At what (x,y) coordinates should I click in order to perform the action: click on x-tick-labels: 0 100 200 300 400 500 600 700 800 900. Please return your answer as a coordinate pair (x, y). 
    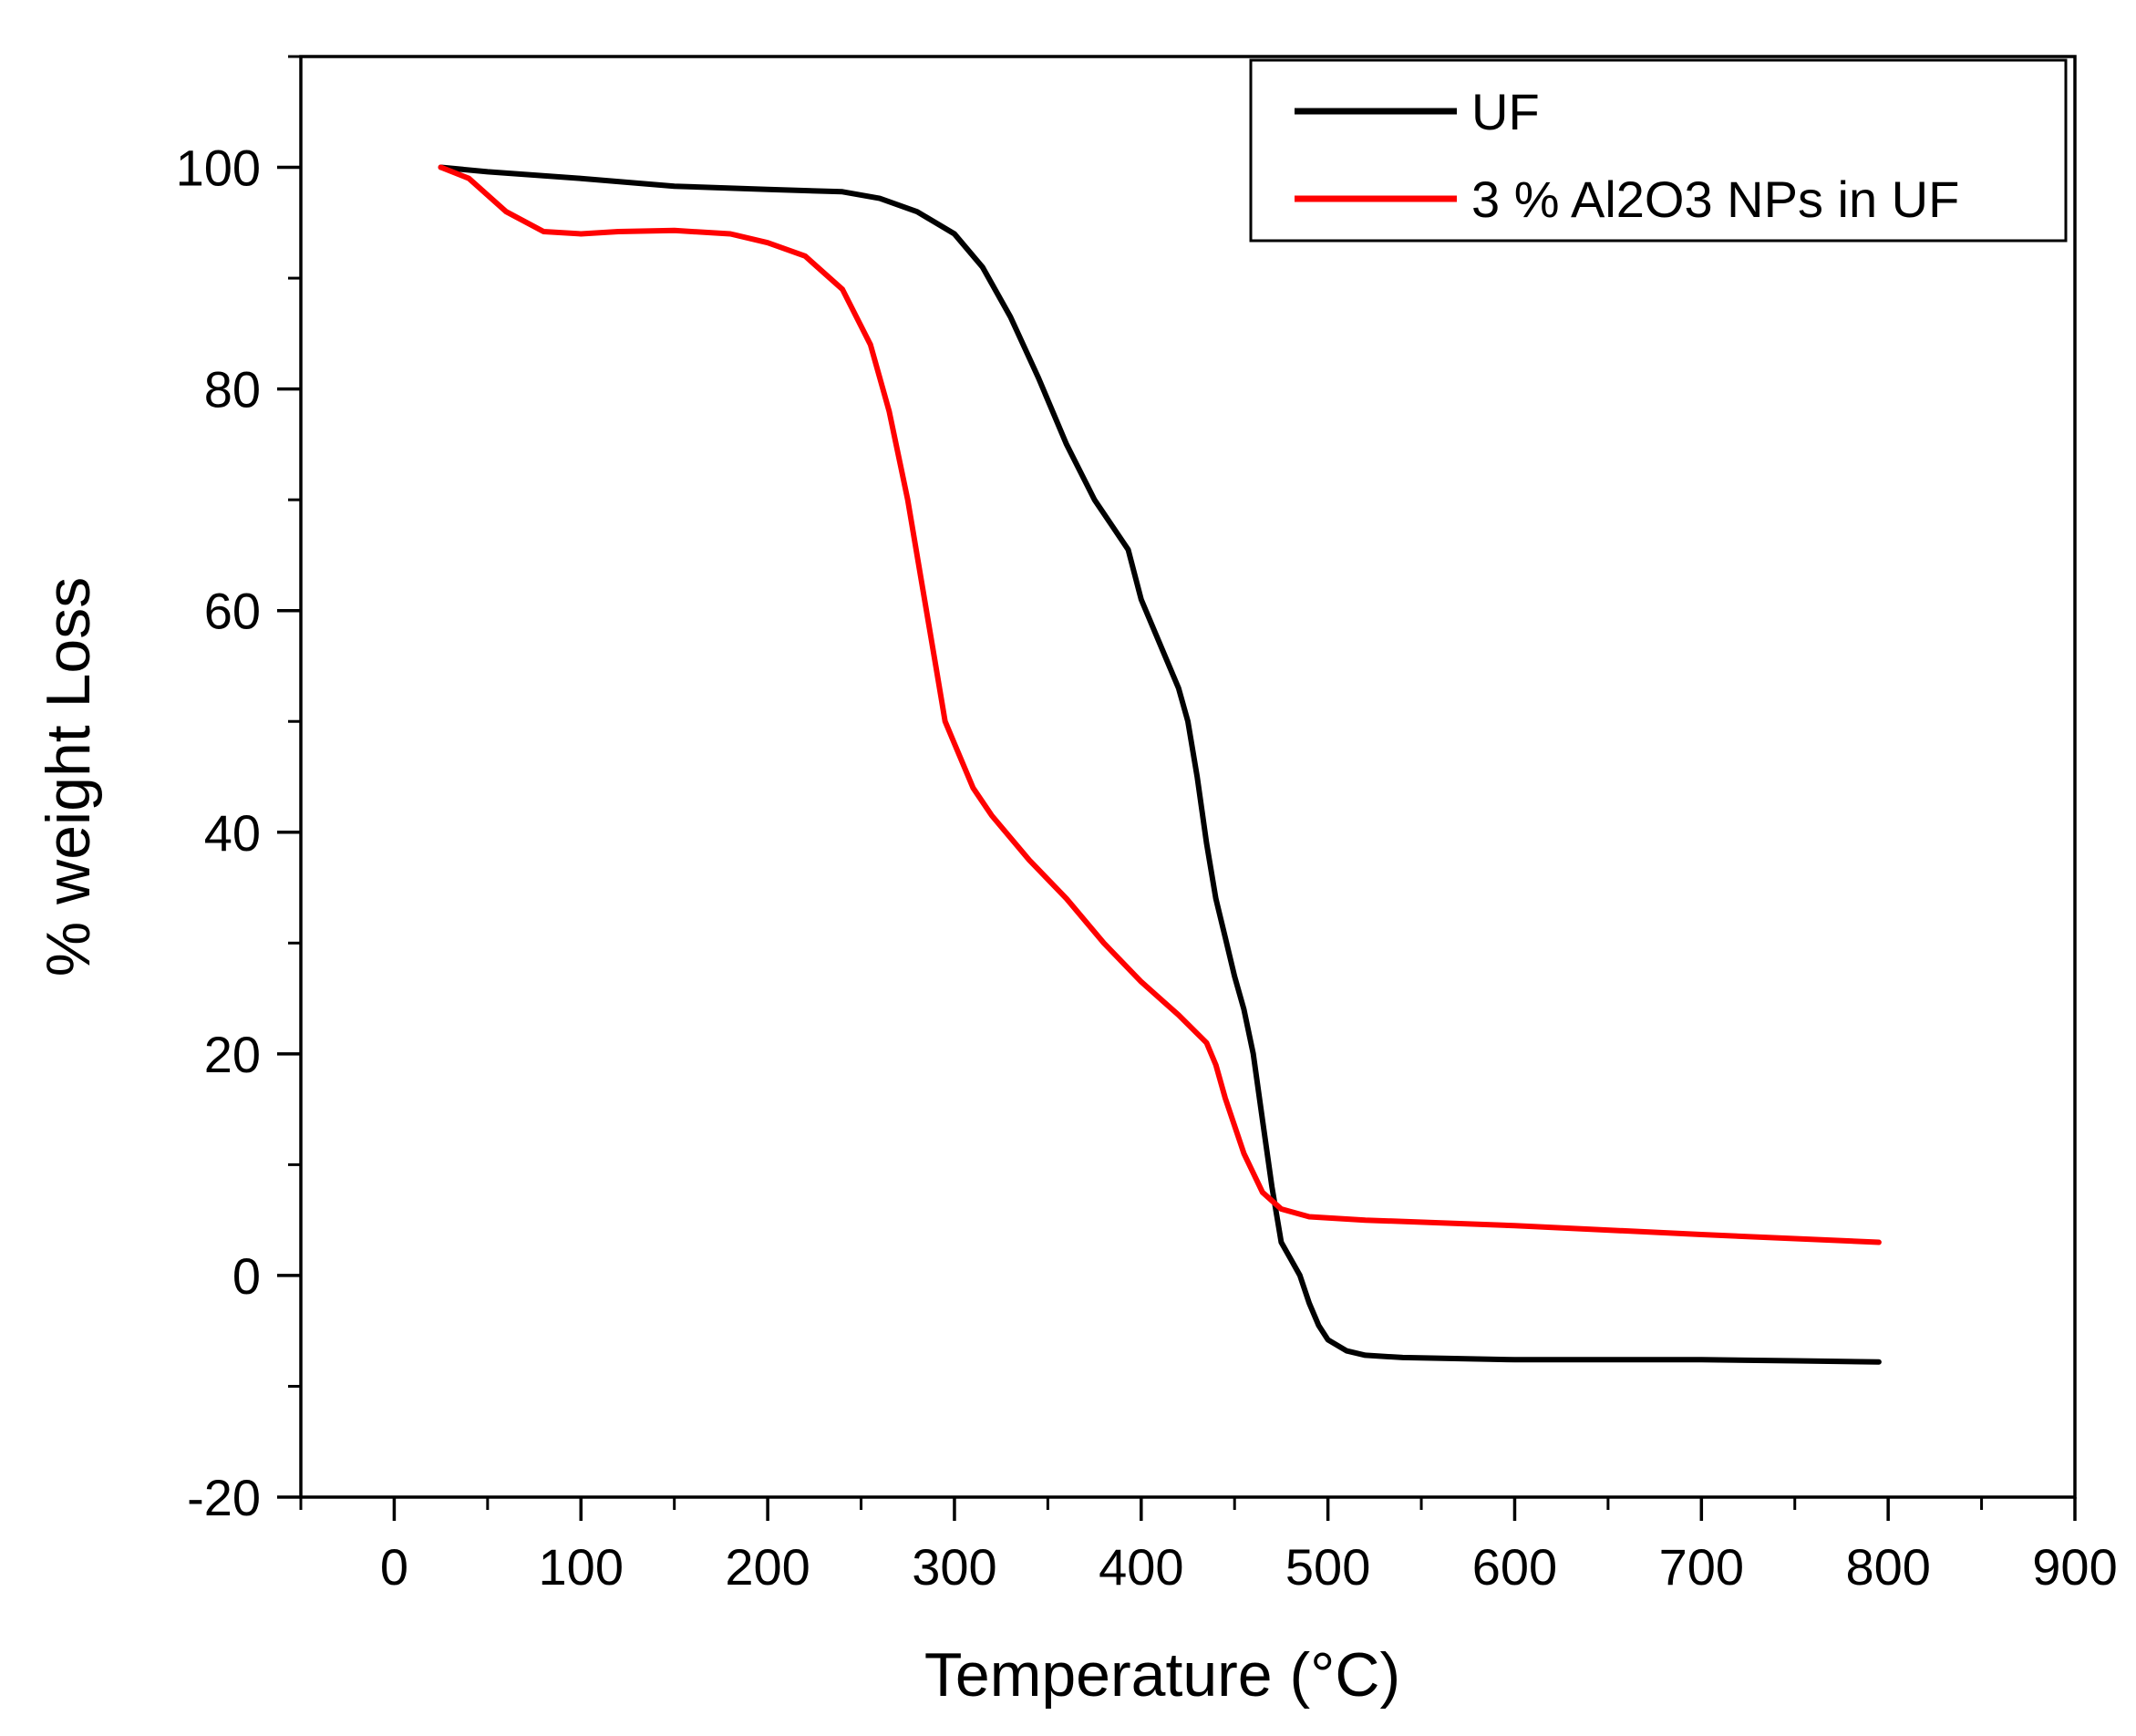
    Looking at the image, I should click on (1249, 1567).